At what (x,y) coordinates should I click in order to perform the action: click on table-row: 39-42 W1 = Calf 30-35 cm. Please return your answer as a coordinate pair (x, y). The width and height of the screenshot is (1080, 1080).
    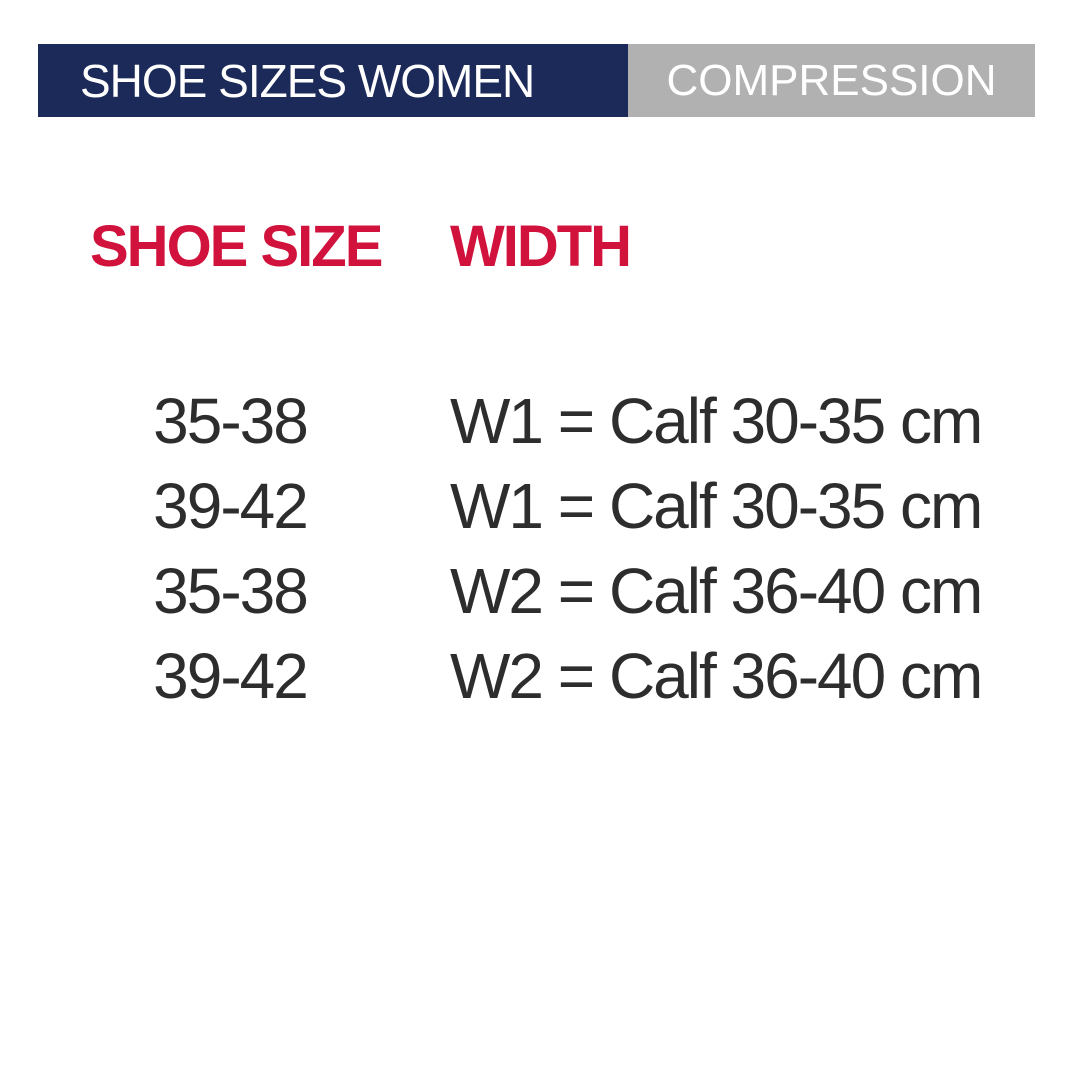
    Looking at the image, I should click on (540, 505).